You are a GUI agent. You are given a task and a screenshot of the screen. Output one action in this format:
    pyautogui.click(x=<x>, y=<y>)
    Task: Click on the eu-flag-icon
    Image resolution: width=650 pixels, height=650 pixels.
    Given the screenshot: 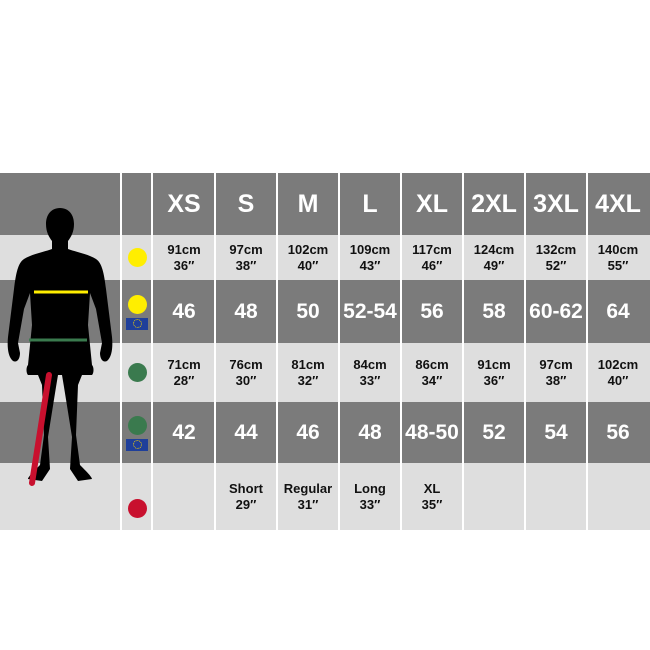 What is the action you would take?
    pyautogui.click(x=137, y=444)
    